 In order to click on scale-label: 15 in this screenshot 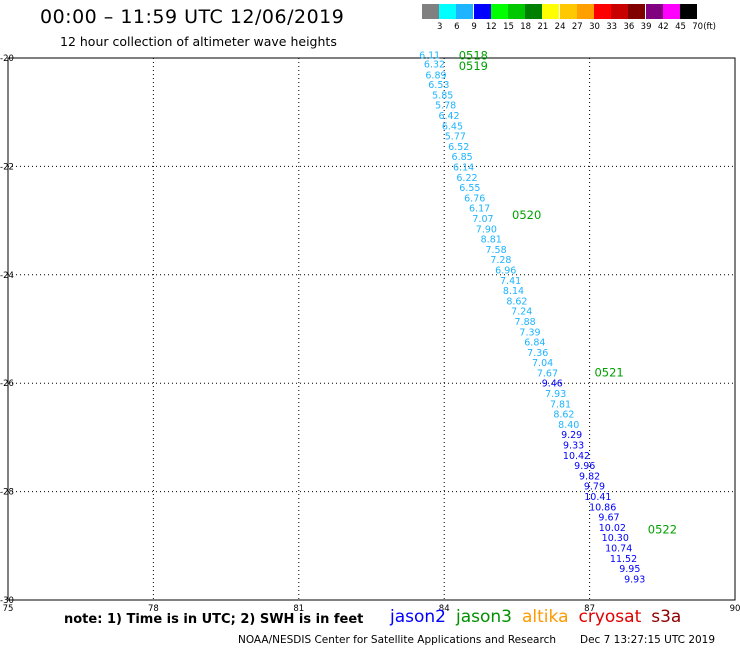, I will do `click(508, 27)`.